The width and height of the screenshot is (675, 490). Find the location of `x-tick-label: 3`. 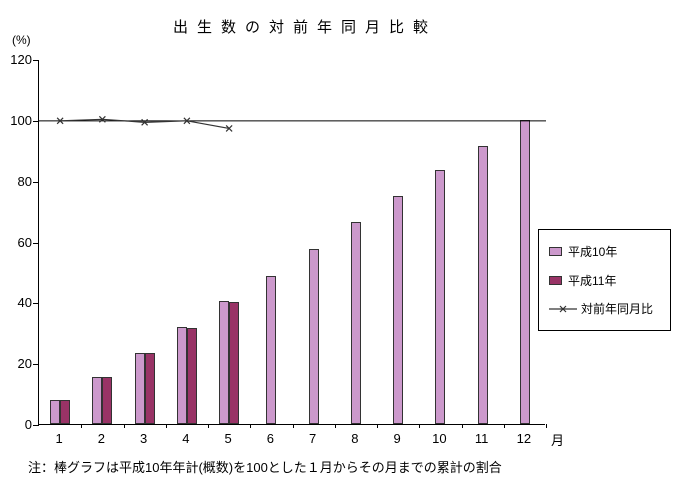

x-tick-label: 3 is located at coordinates (144, 438).